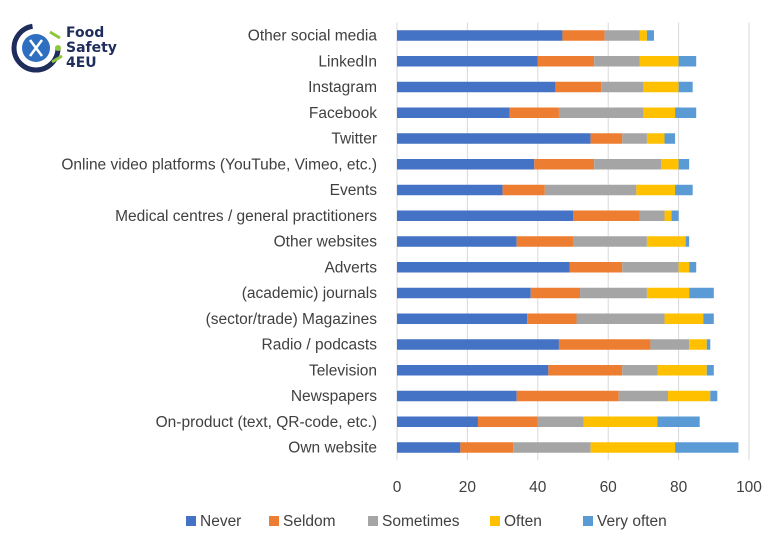  I want to click on category-label: Facebook, so click(343, 113).